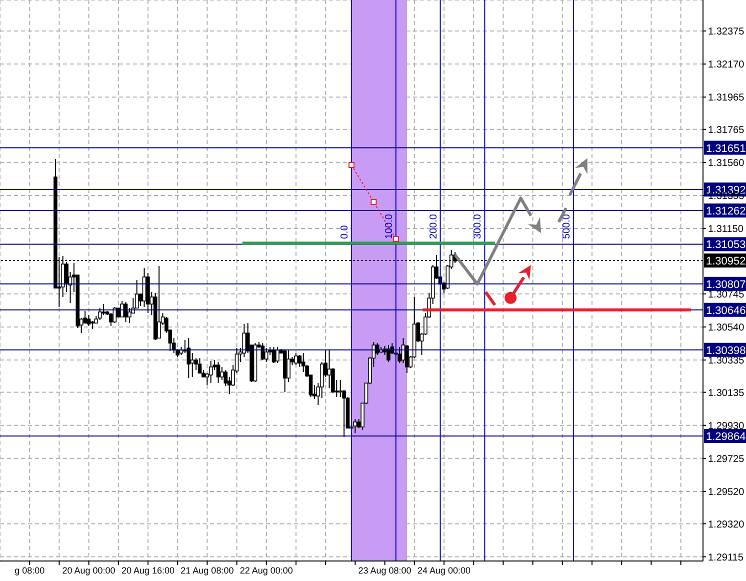 Image resolution: width=746 pixels, height=581 pixels. I want to click on ref-line-label: 1.30646, so click(726, 310).